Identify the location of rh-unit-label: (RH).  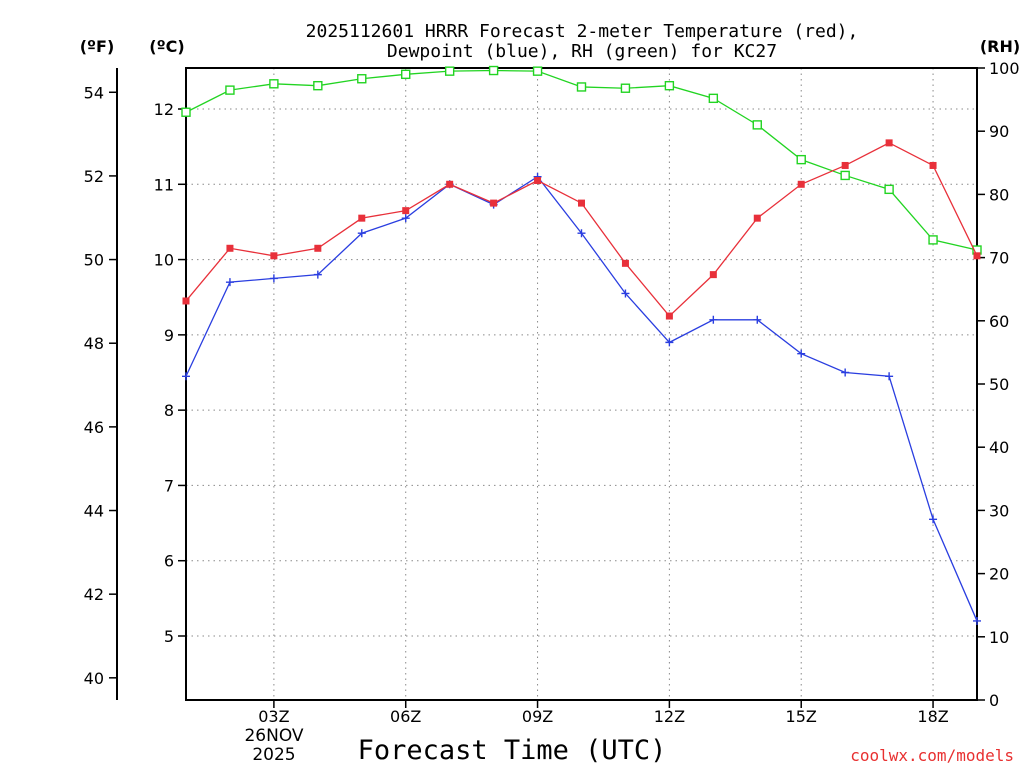
(1000, 46).